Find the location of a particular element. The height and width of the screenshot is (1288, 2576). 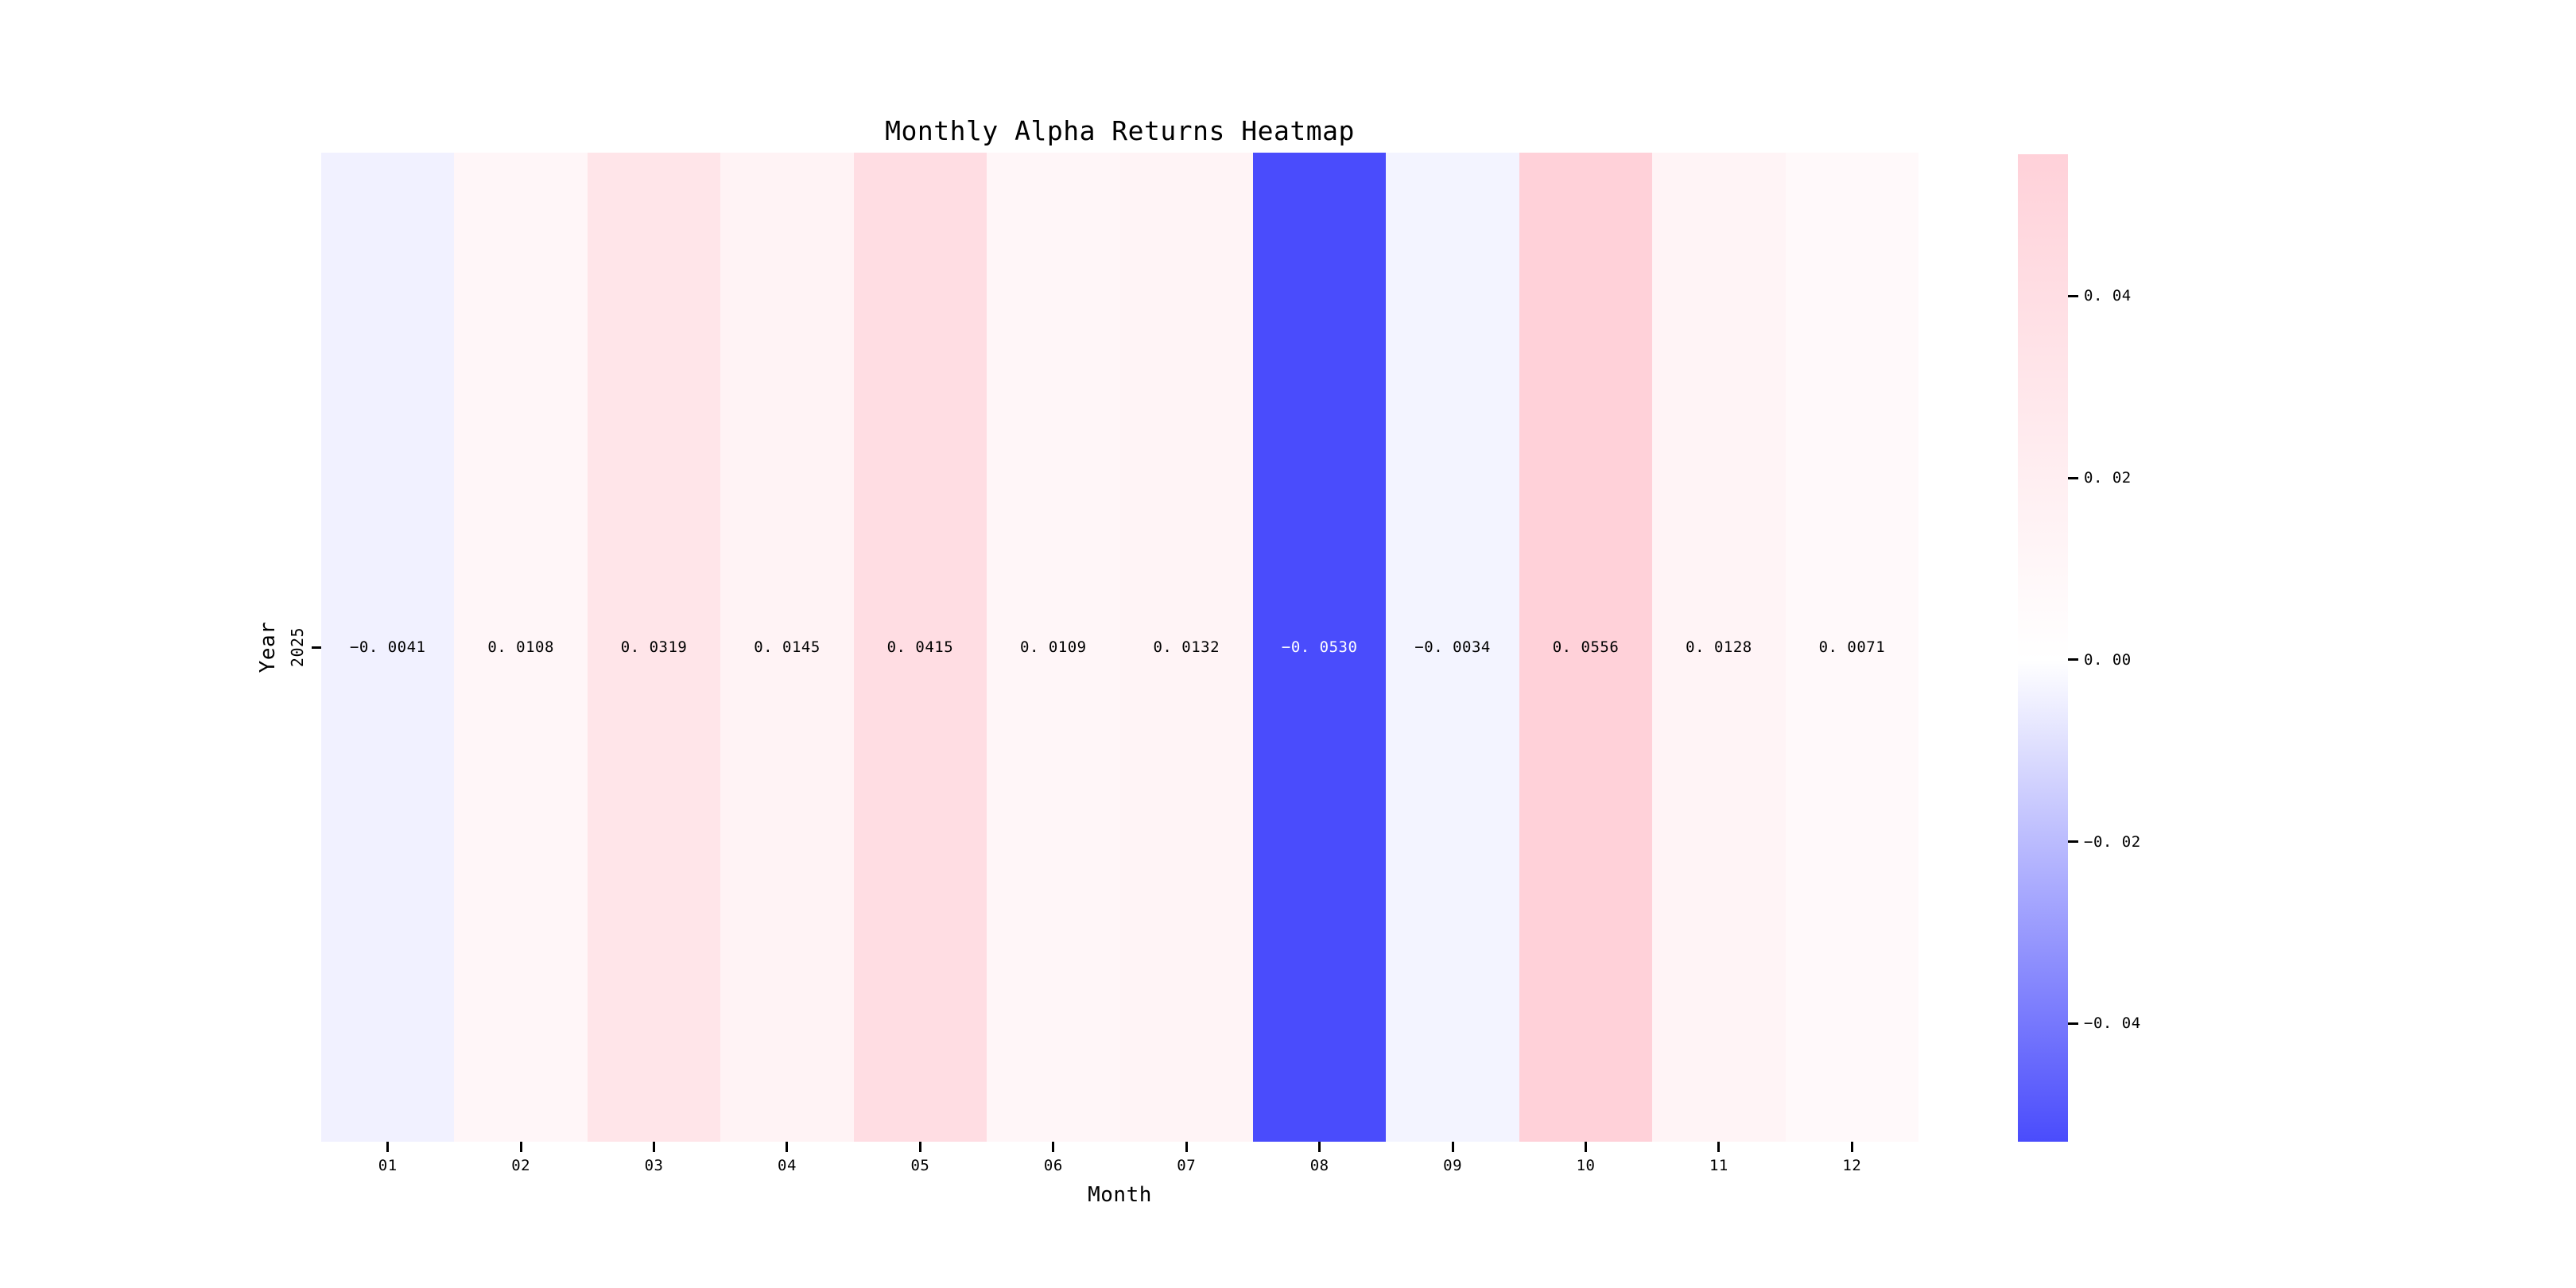

heatmap-cell-11: 0. 0128 is located at coordinates (1719, 647).